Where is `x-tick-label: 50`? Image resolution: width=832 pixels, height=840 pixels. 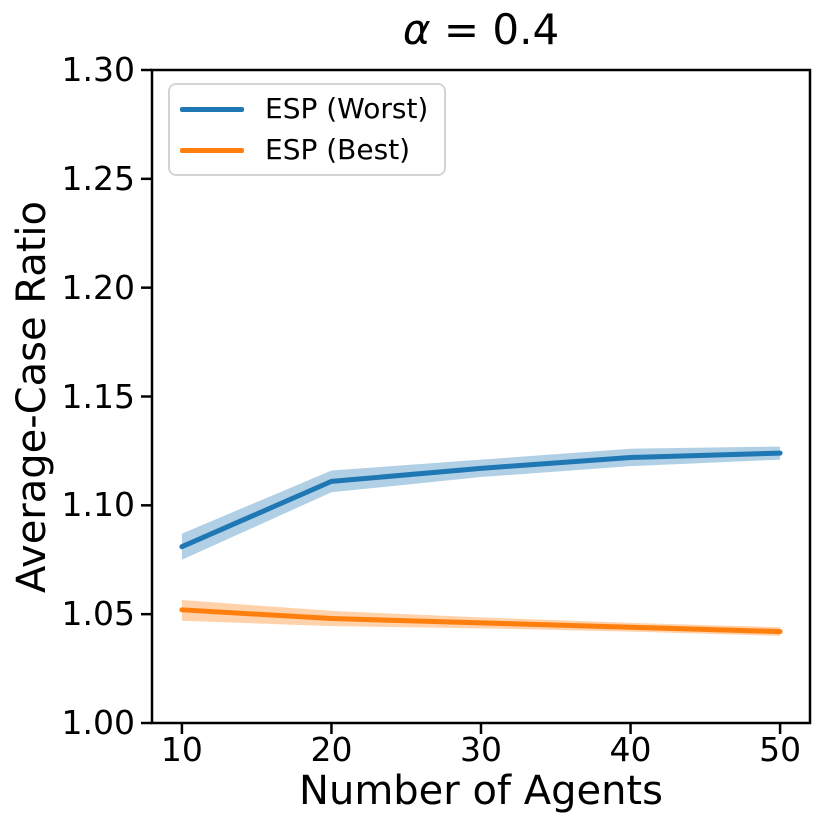
x-tick-label: 50 is located at coordinates (780, 749).